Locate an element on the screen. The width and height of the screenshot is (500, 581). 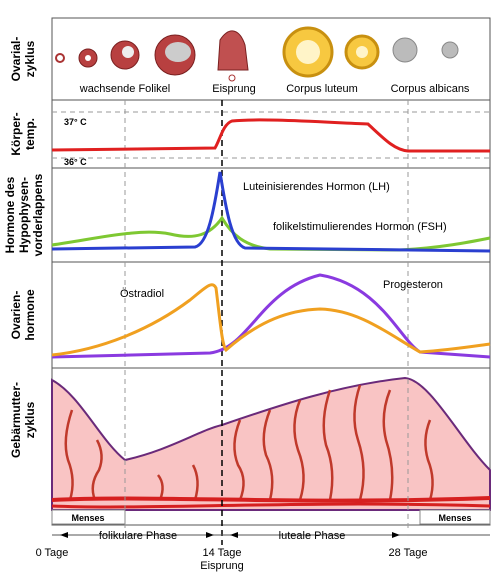
panel-label: Hormone des is located at coordinates (10, 214).